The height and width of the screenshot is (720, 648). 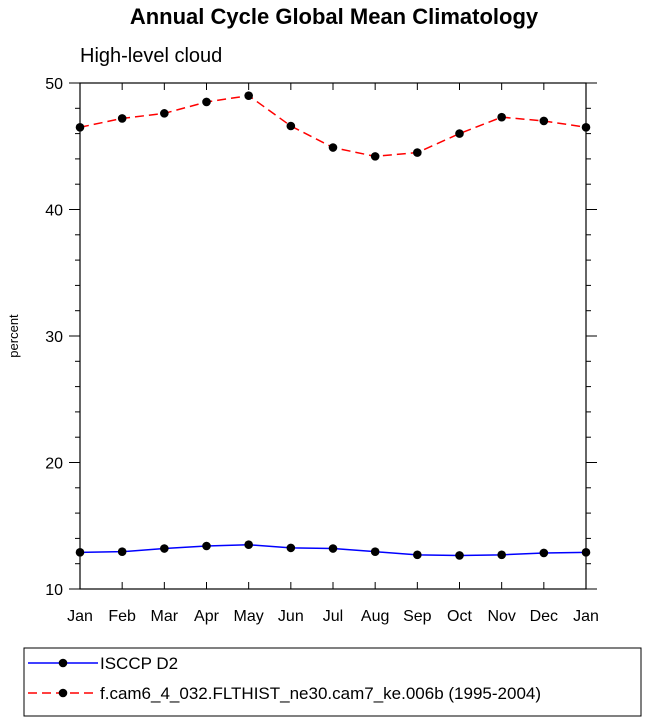 I want to click on y-tick-label: 40, so click(x=54, y=211).